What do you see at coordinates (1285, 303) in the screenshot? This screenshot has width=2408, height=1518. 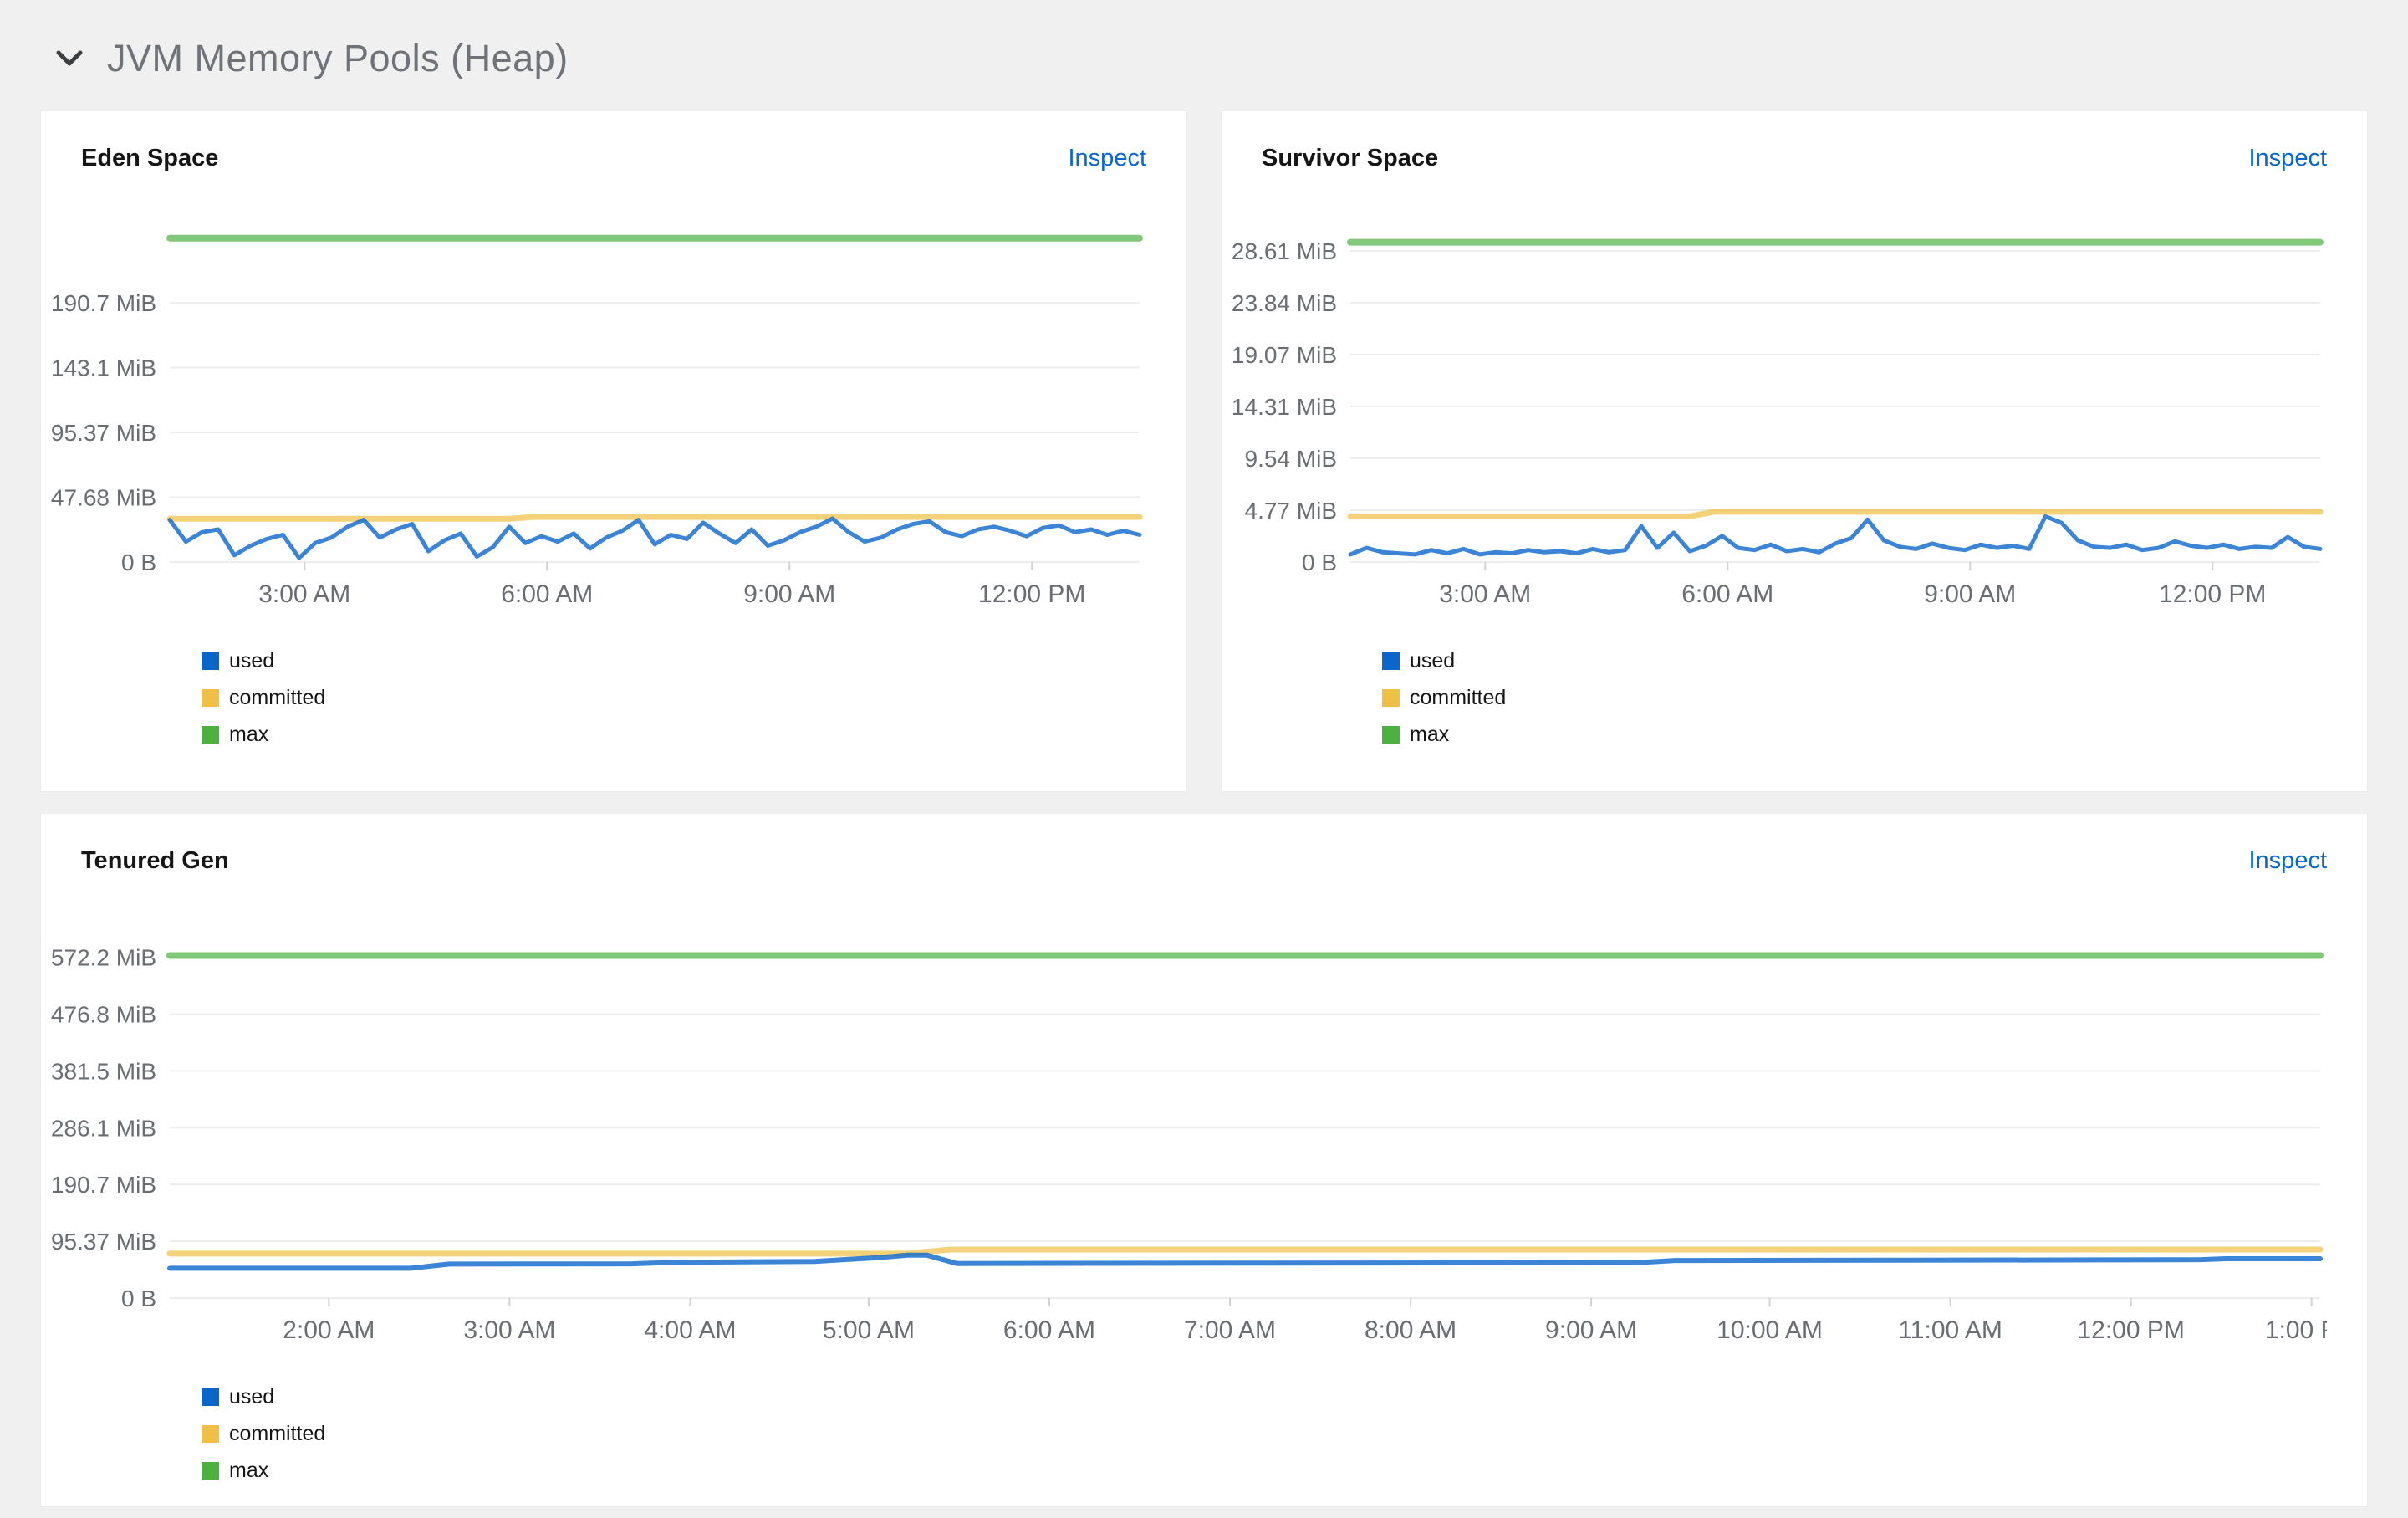 I see `y-tick-label: 23.84 MiB` at bounding box center [1285, 303].